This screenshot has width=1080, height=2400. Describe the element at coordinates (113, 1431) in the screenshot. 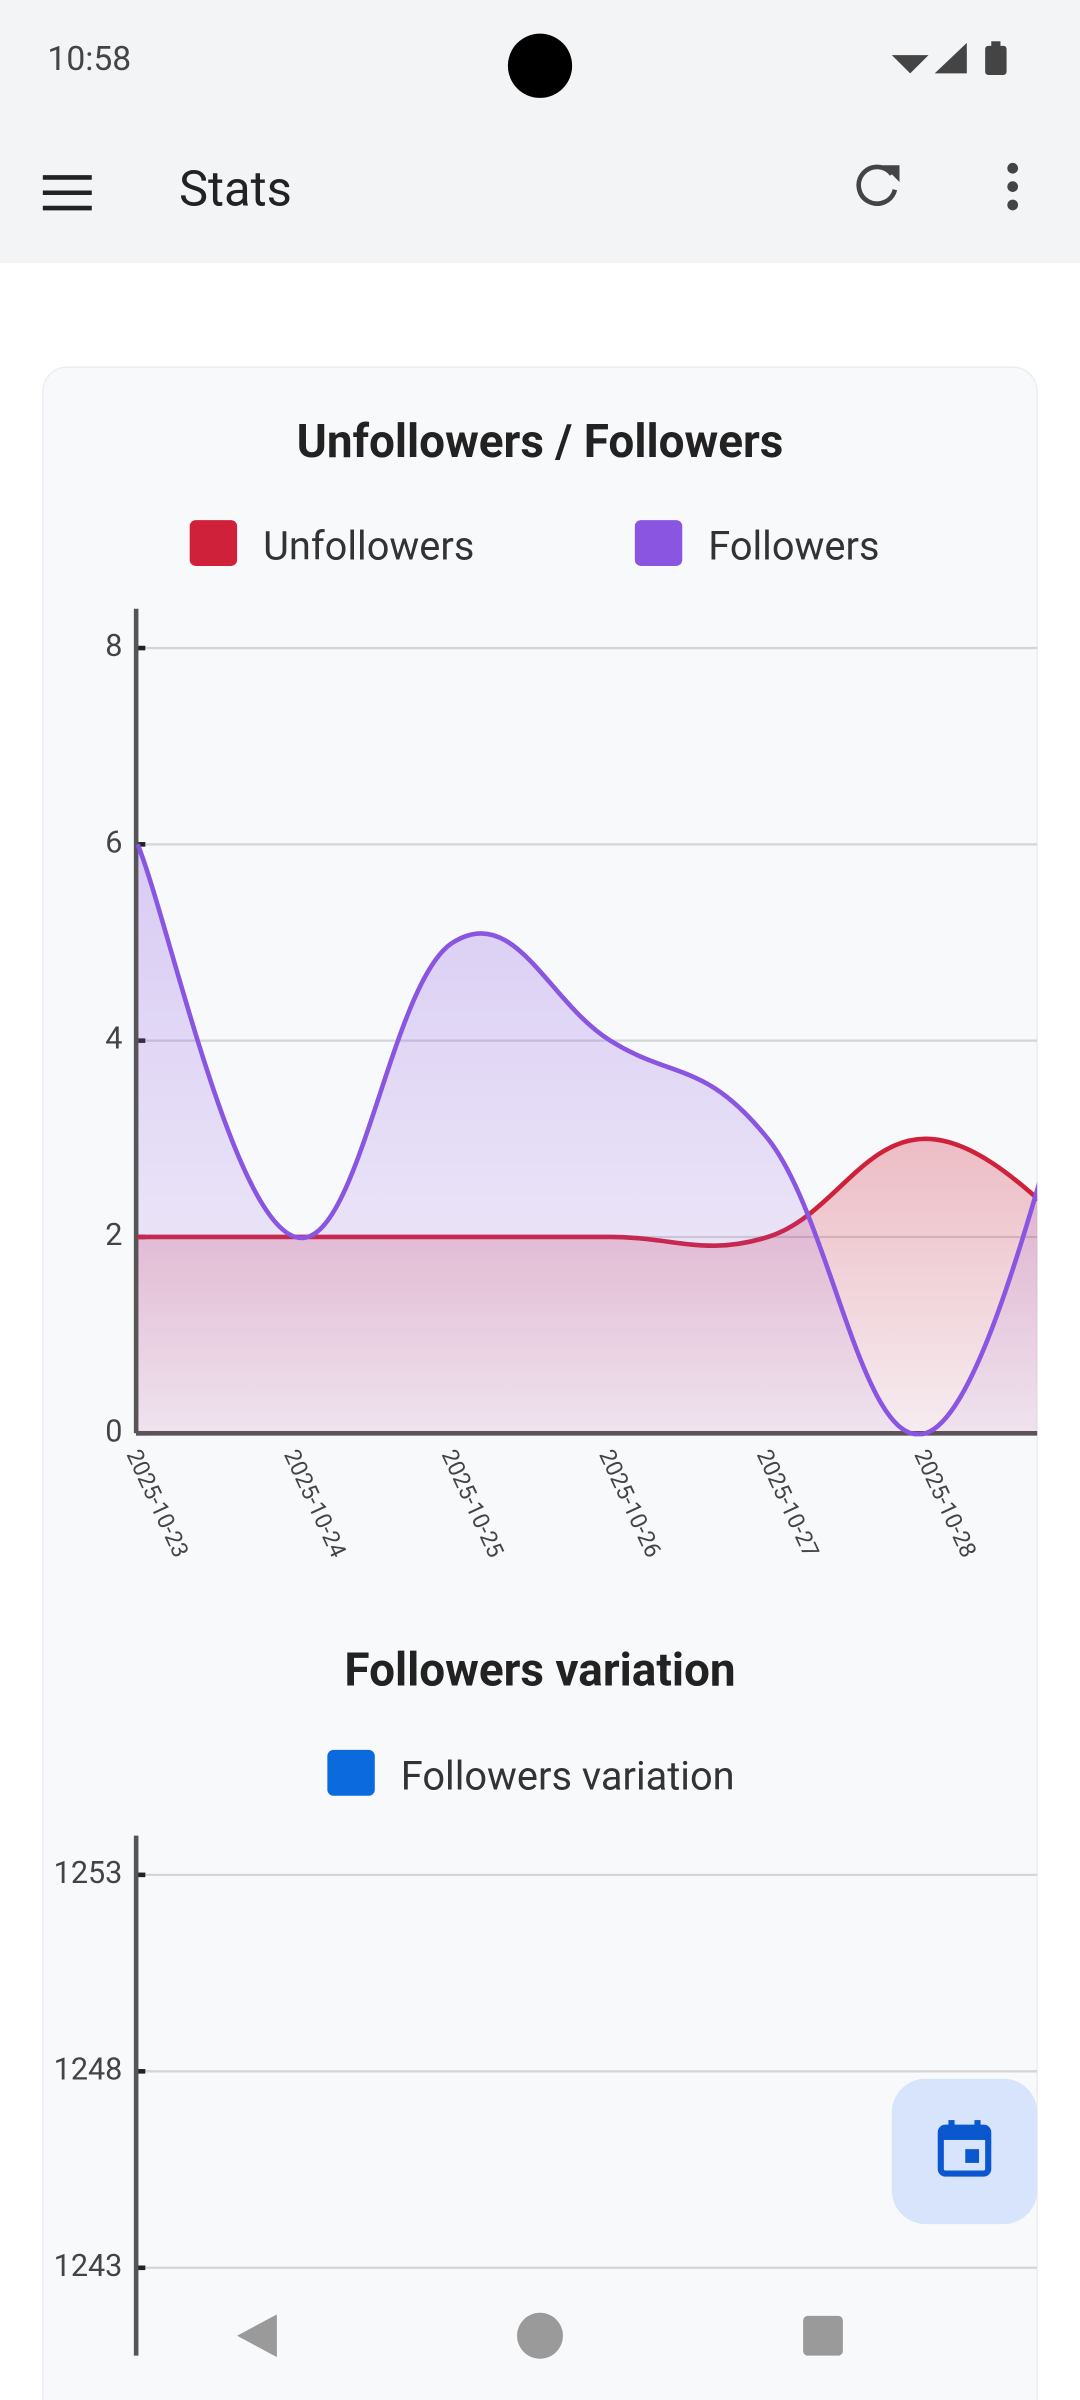

I see `y-tick-label: 0` at that location.